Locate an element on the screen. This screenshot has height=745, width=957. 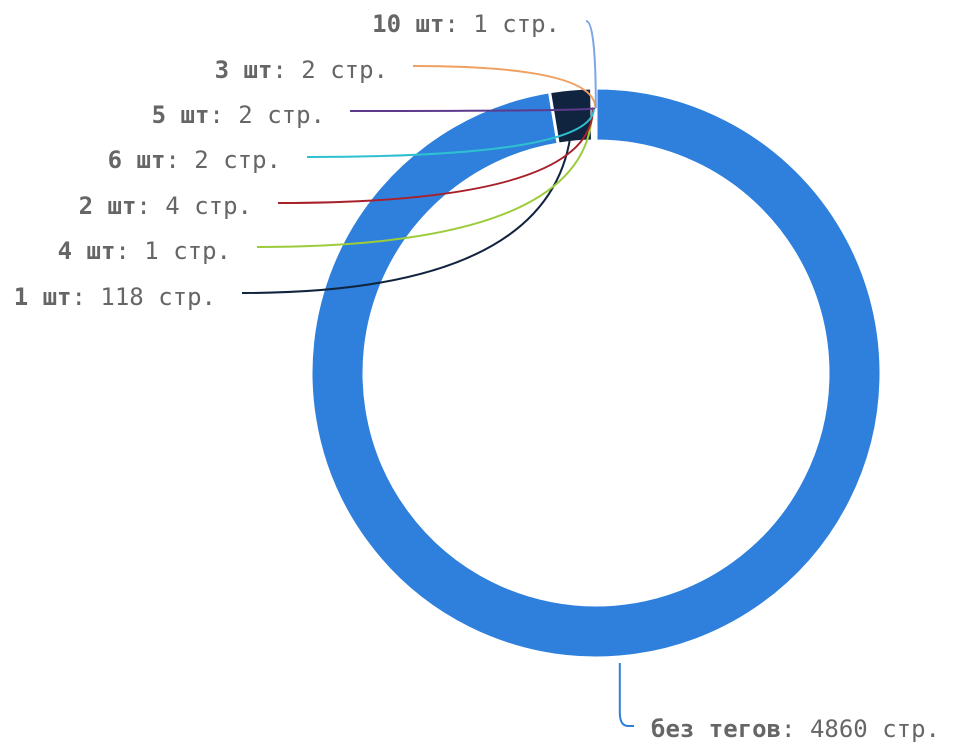
slice-label-5: 5 шт: 2 стр. is located at coordinates (238, 115).